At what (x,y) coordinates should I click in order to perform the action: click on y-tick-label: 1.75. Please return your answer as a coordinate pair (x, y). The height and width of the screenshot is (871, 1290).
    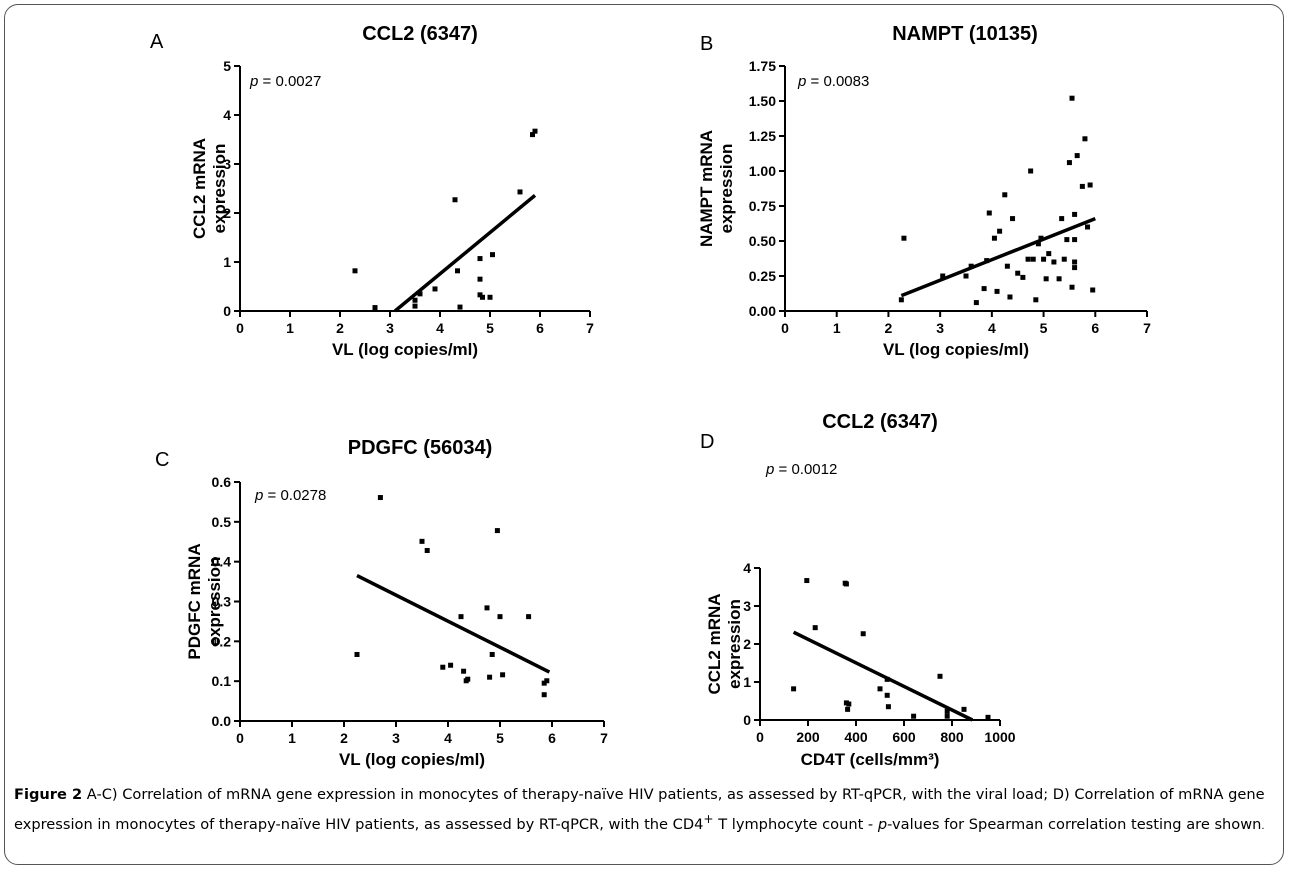
    Looking at the image, I should click on (762, 66).